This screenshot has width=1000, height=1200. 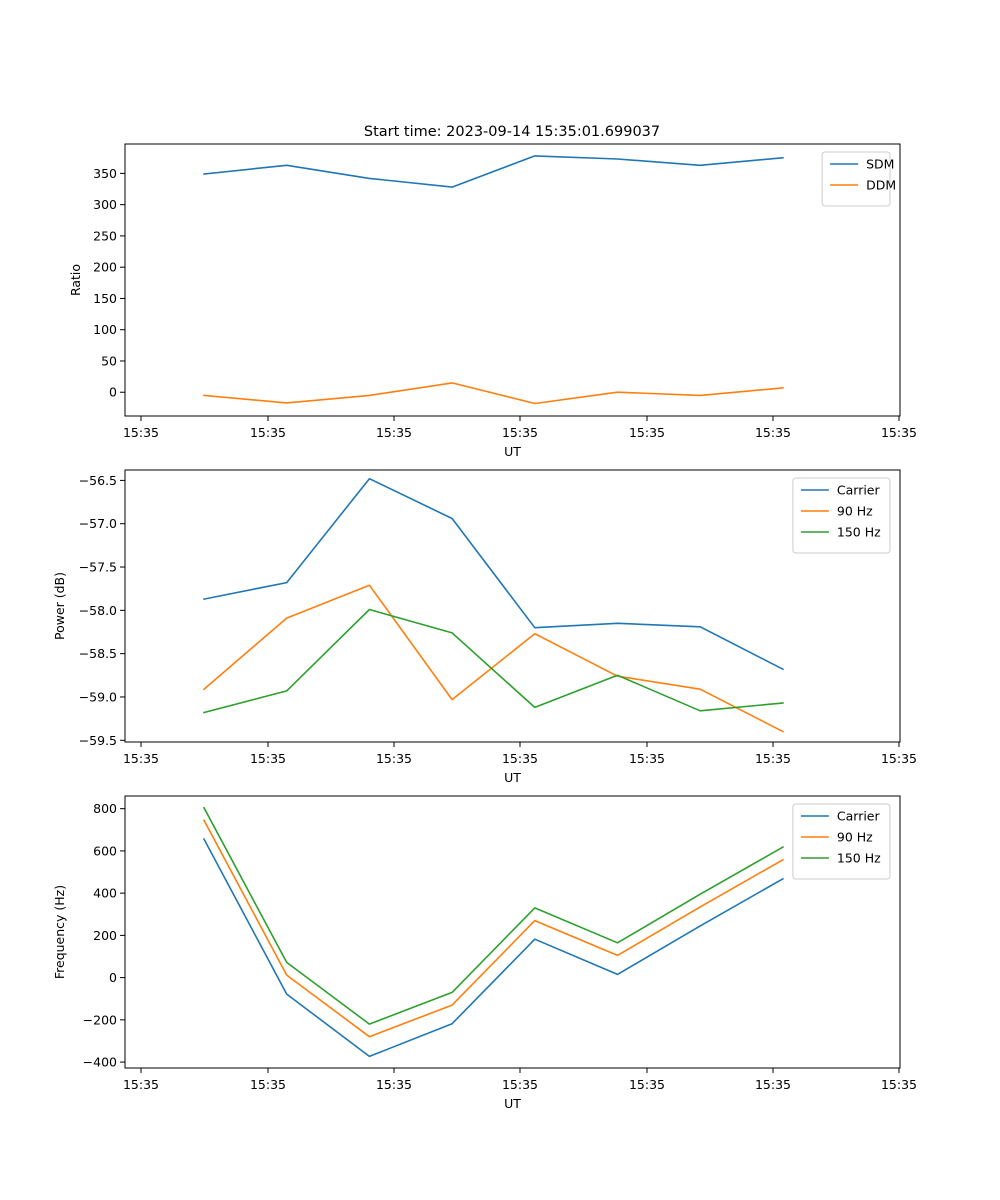 What do you see at coordinates (105, 298) in the screenshot?
I see `y-tick-label: 150` at bounding box center [105, 298].